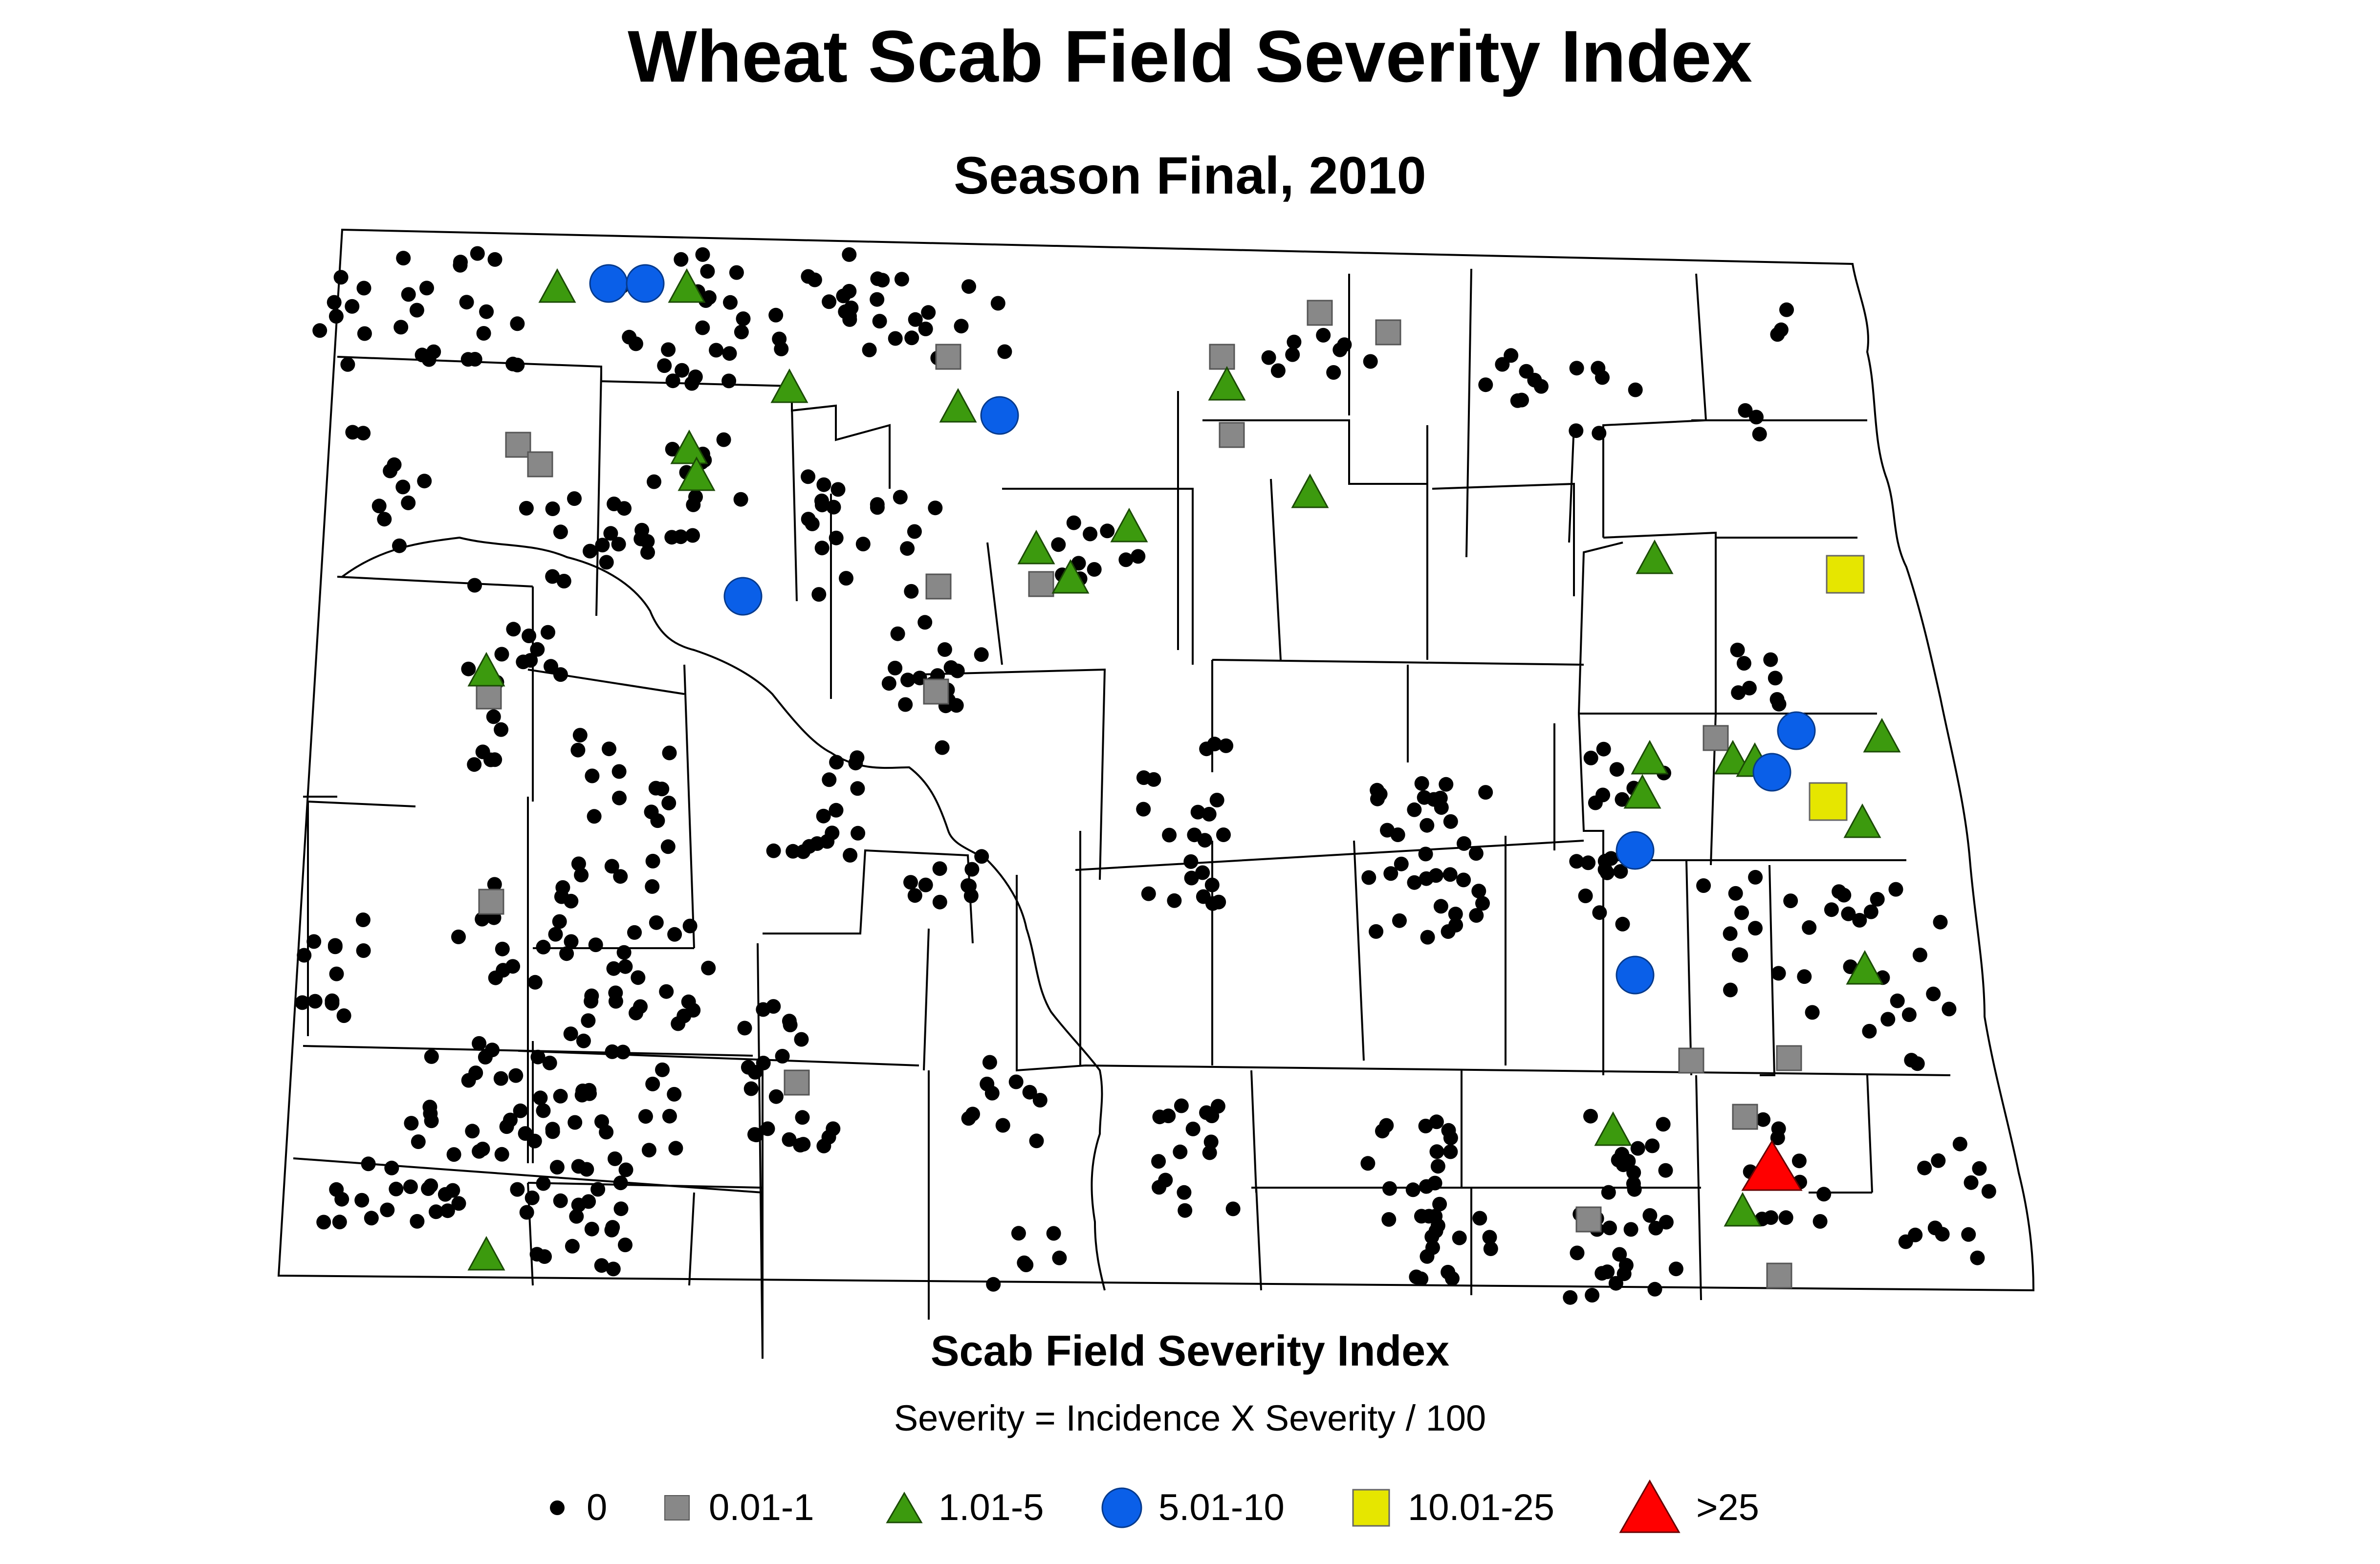 Image resolution: width=2380 pixels, height=1564 pixels. I want to click on legend-label: 10.01-25, so click(1481, 1508).